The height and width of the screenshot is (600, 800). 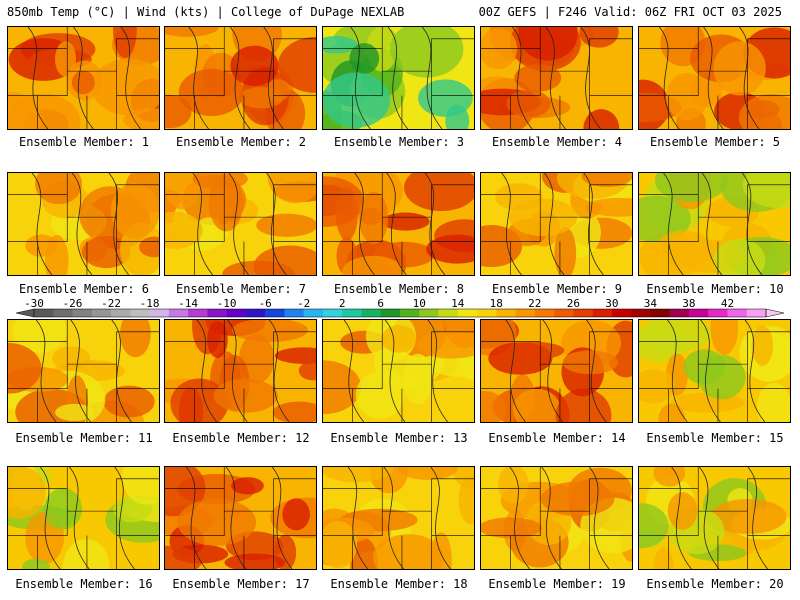 I want to click on colorbar-tick-label: 10, so click(x=419, y=303).